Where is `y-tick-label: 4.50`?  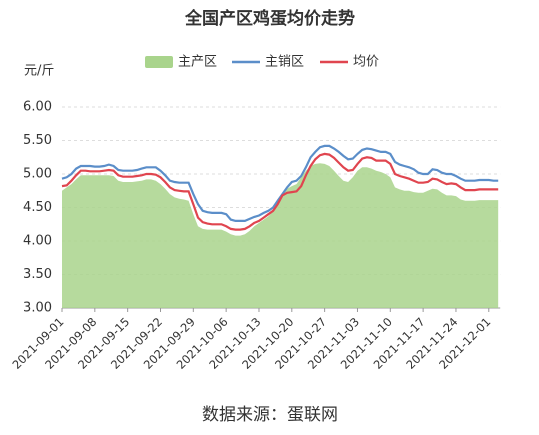 y-tick-label: 4.50 is located at coordinates (37, 207).